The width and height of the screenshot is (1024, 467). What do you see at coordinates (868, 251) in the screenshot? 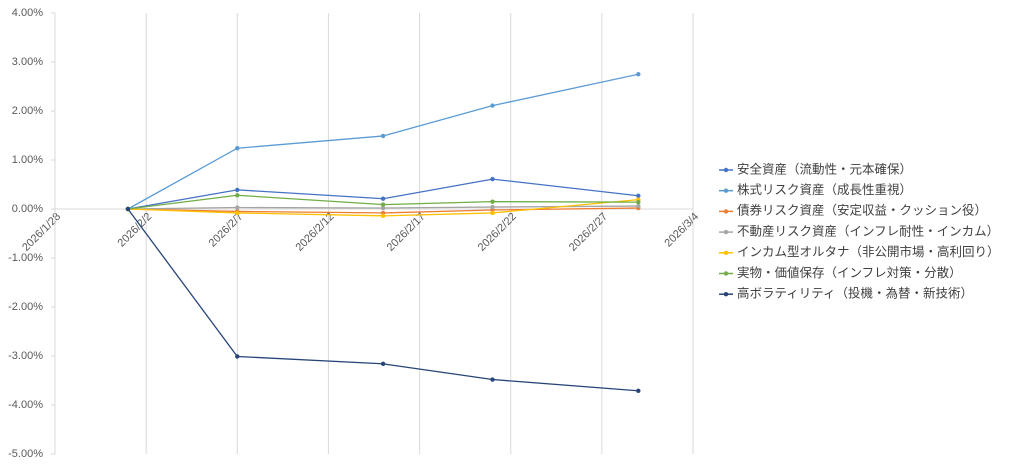
I see `legend-label: インカム型オルタナ（非公開市場・高利回り）` at bounding box center [868, 251].